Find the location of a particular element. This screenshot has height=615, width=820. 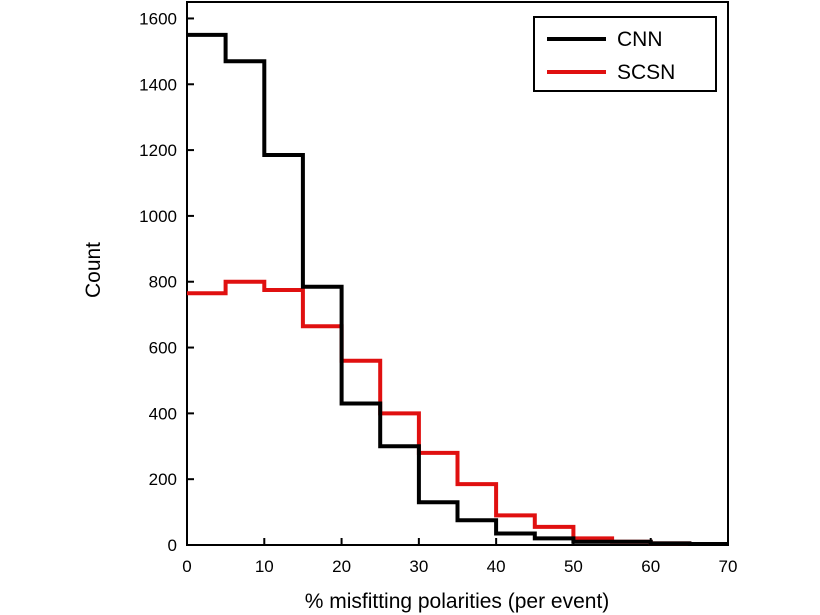

y-tick-label-1600: 1600 is located at coordinates (158, 18).